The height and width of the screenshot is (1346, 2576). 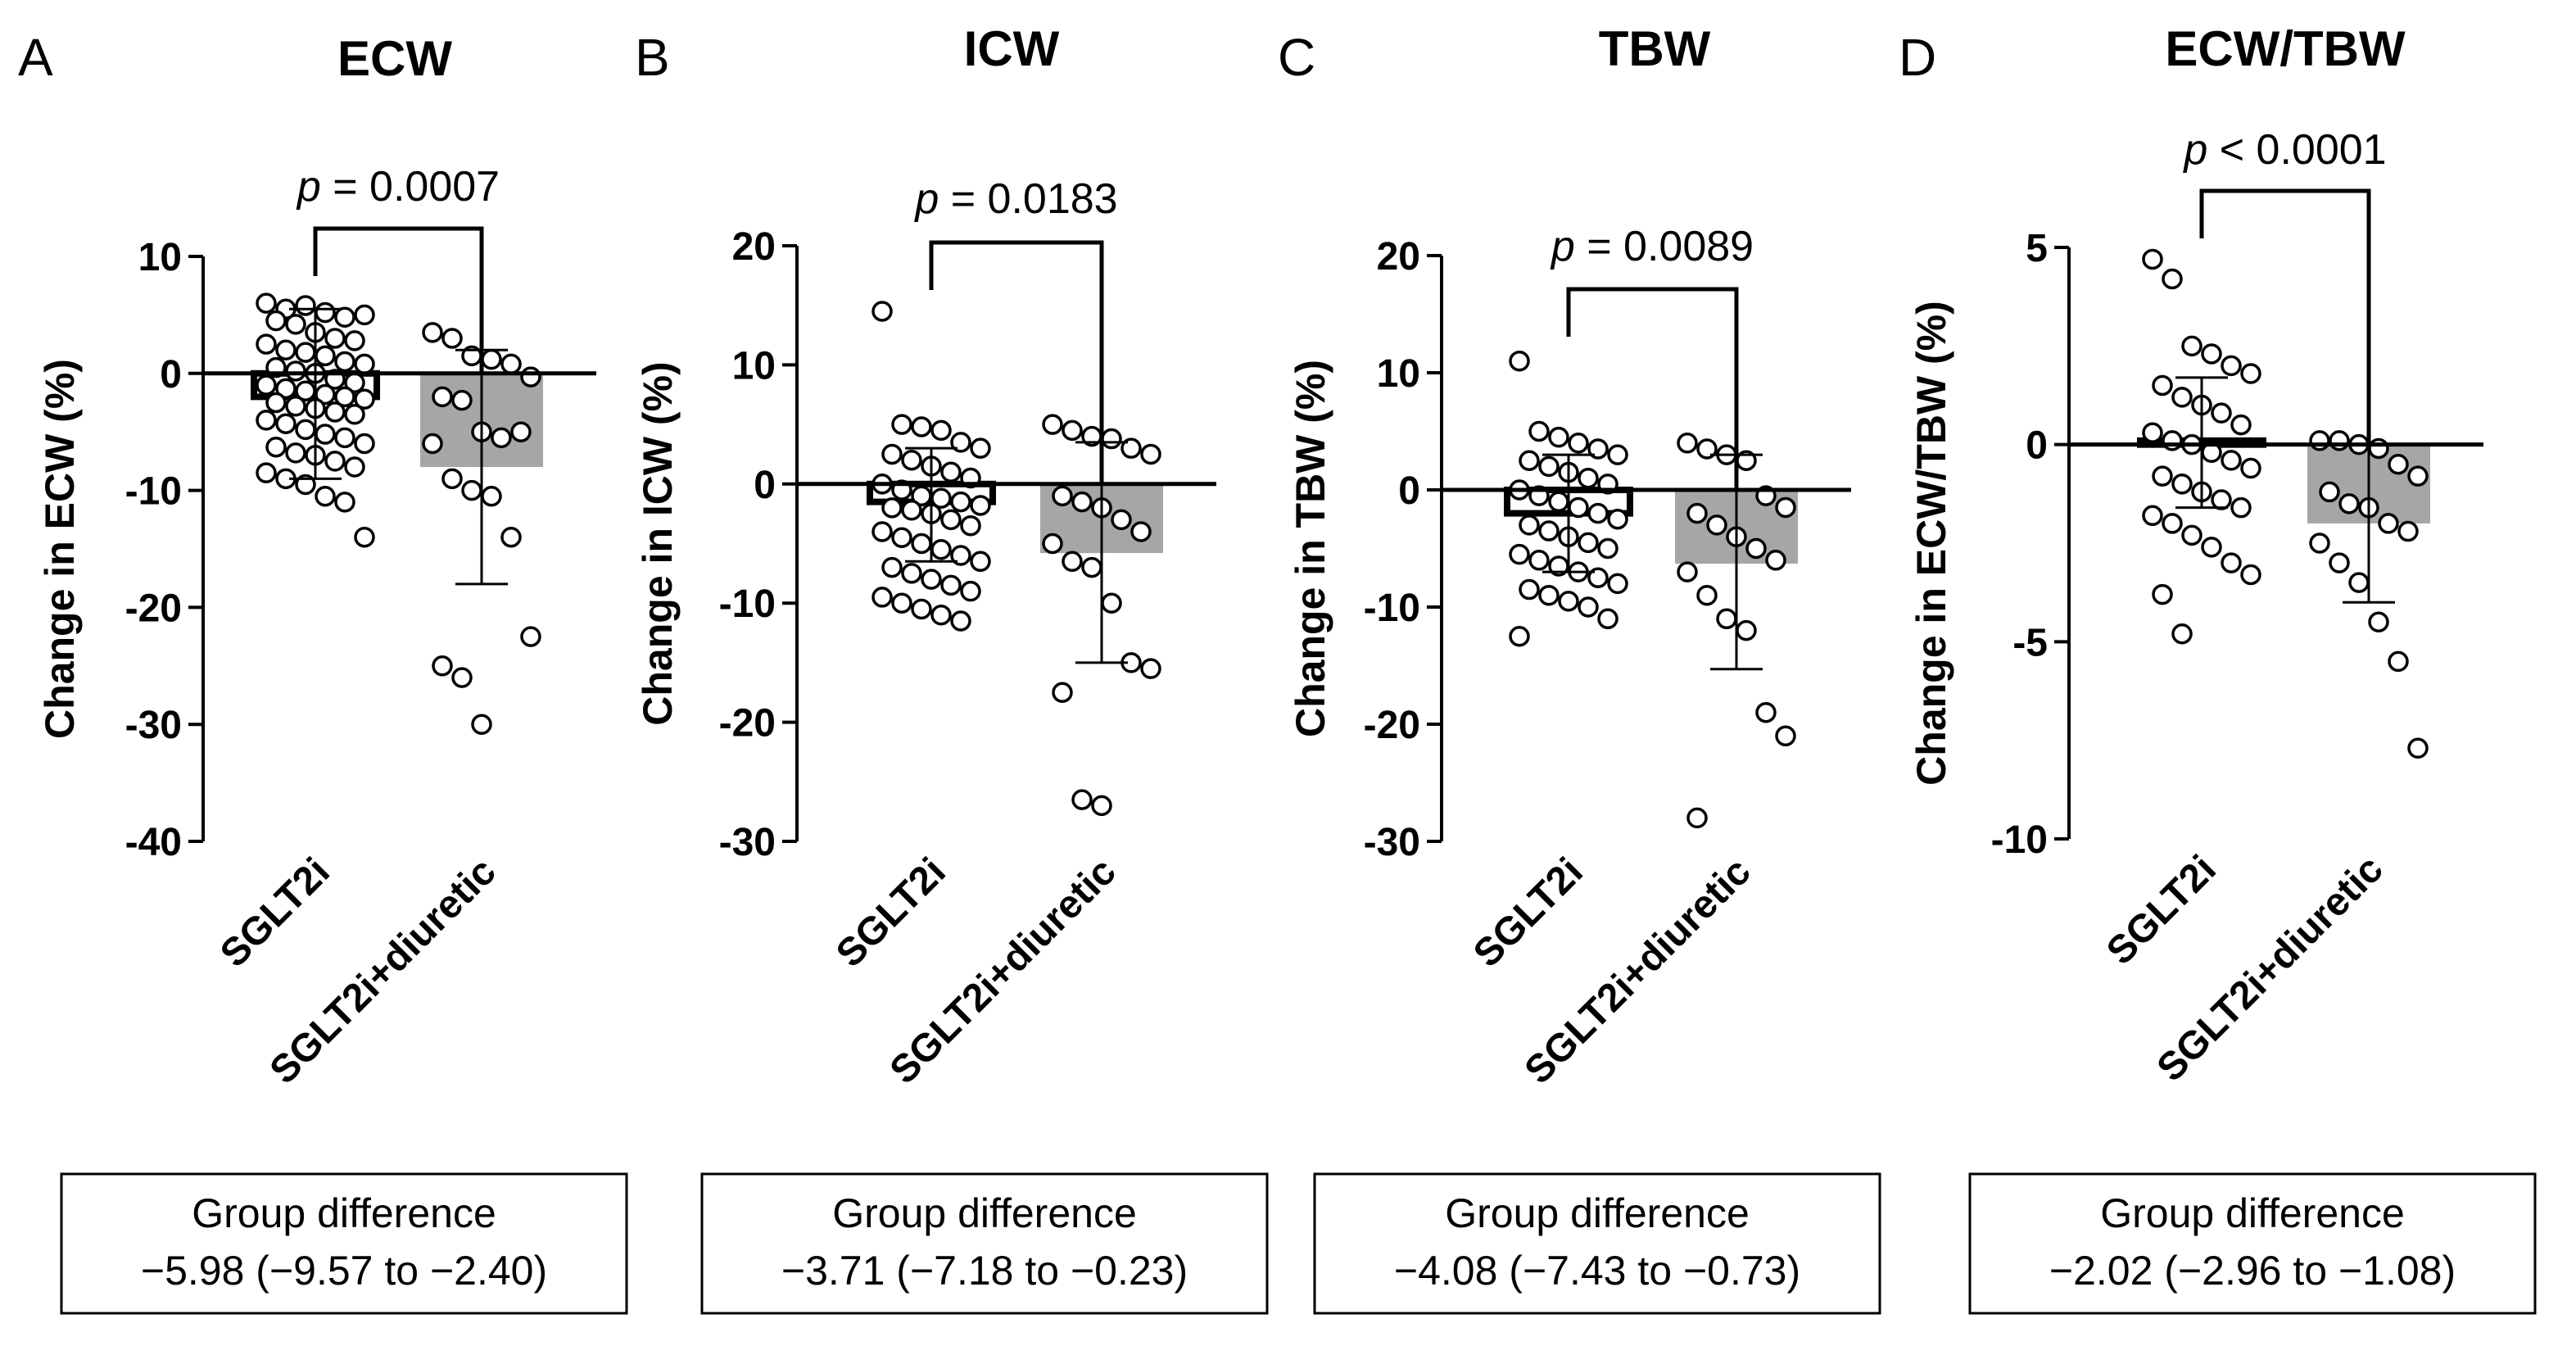 What do you see at coordinates (2284, 150) in the screenshot?
I see `panel-d-p-value-label: p < 0.0001` at bounding box center [2284, 150].